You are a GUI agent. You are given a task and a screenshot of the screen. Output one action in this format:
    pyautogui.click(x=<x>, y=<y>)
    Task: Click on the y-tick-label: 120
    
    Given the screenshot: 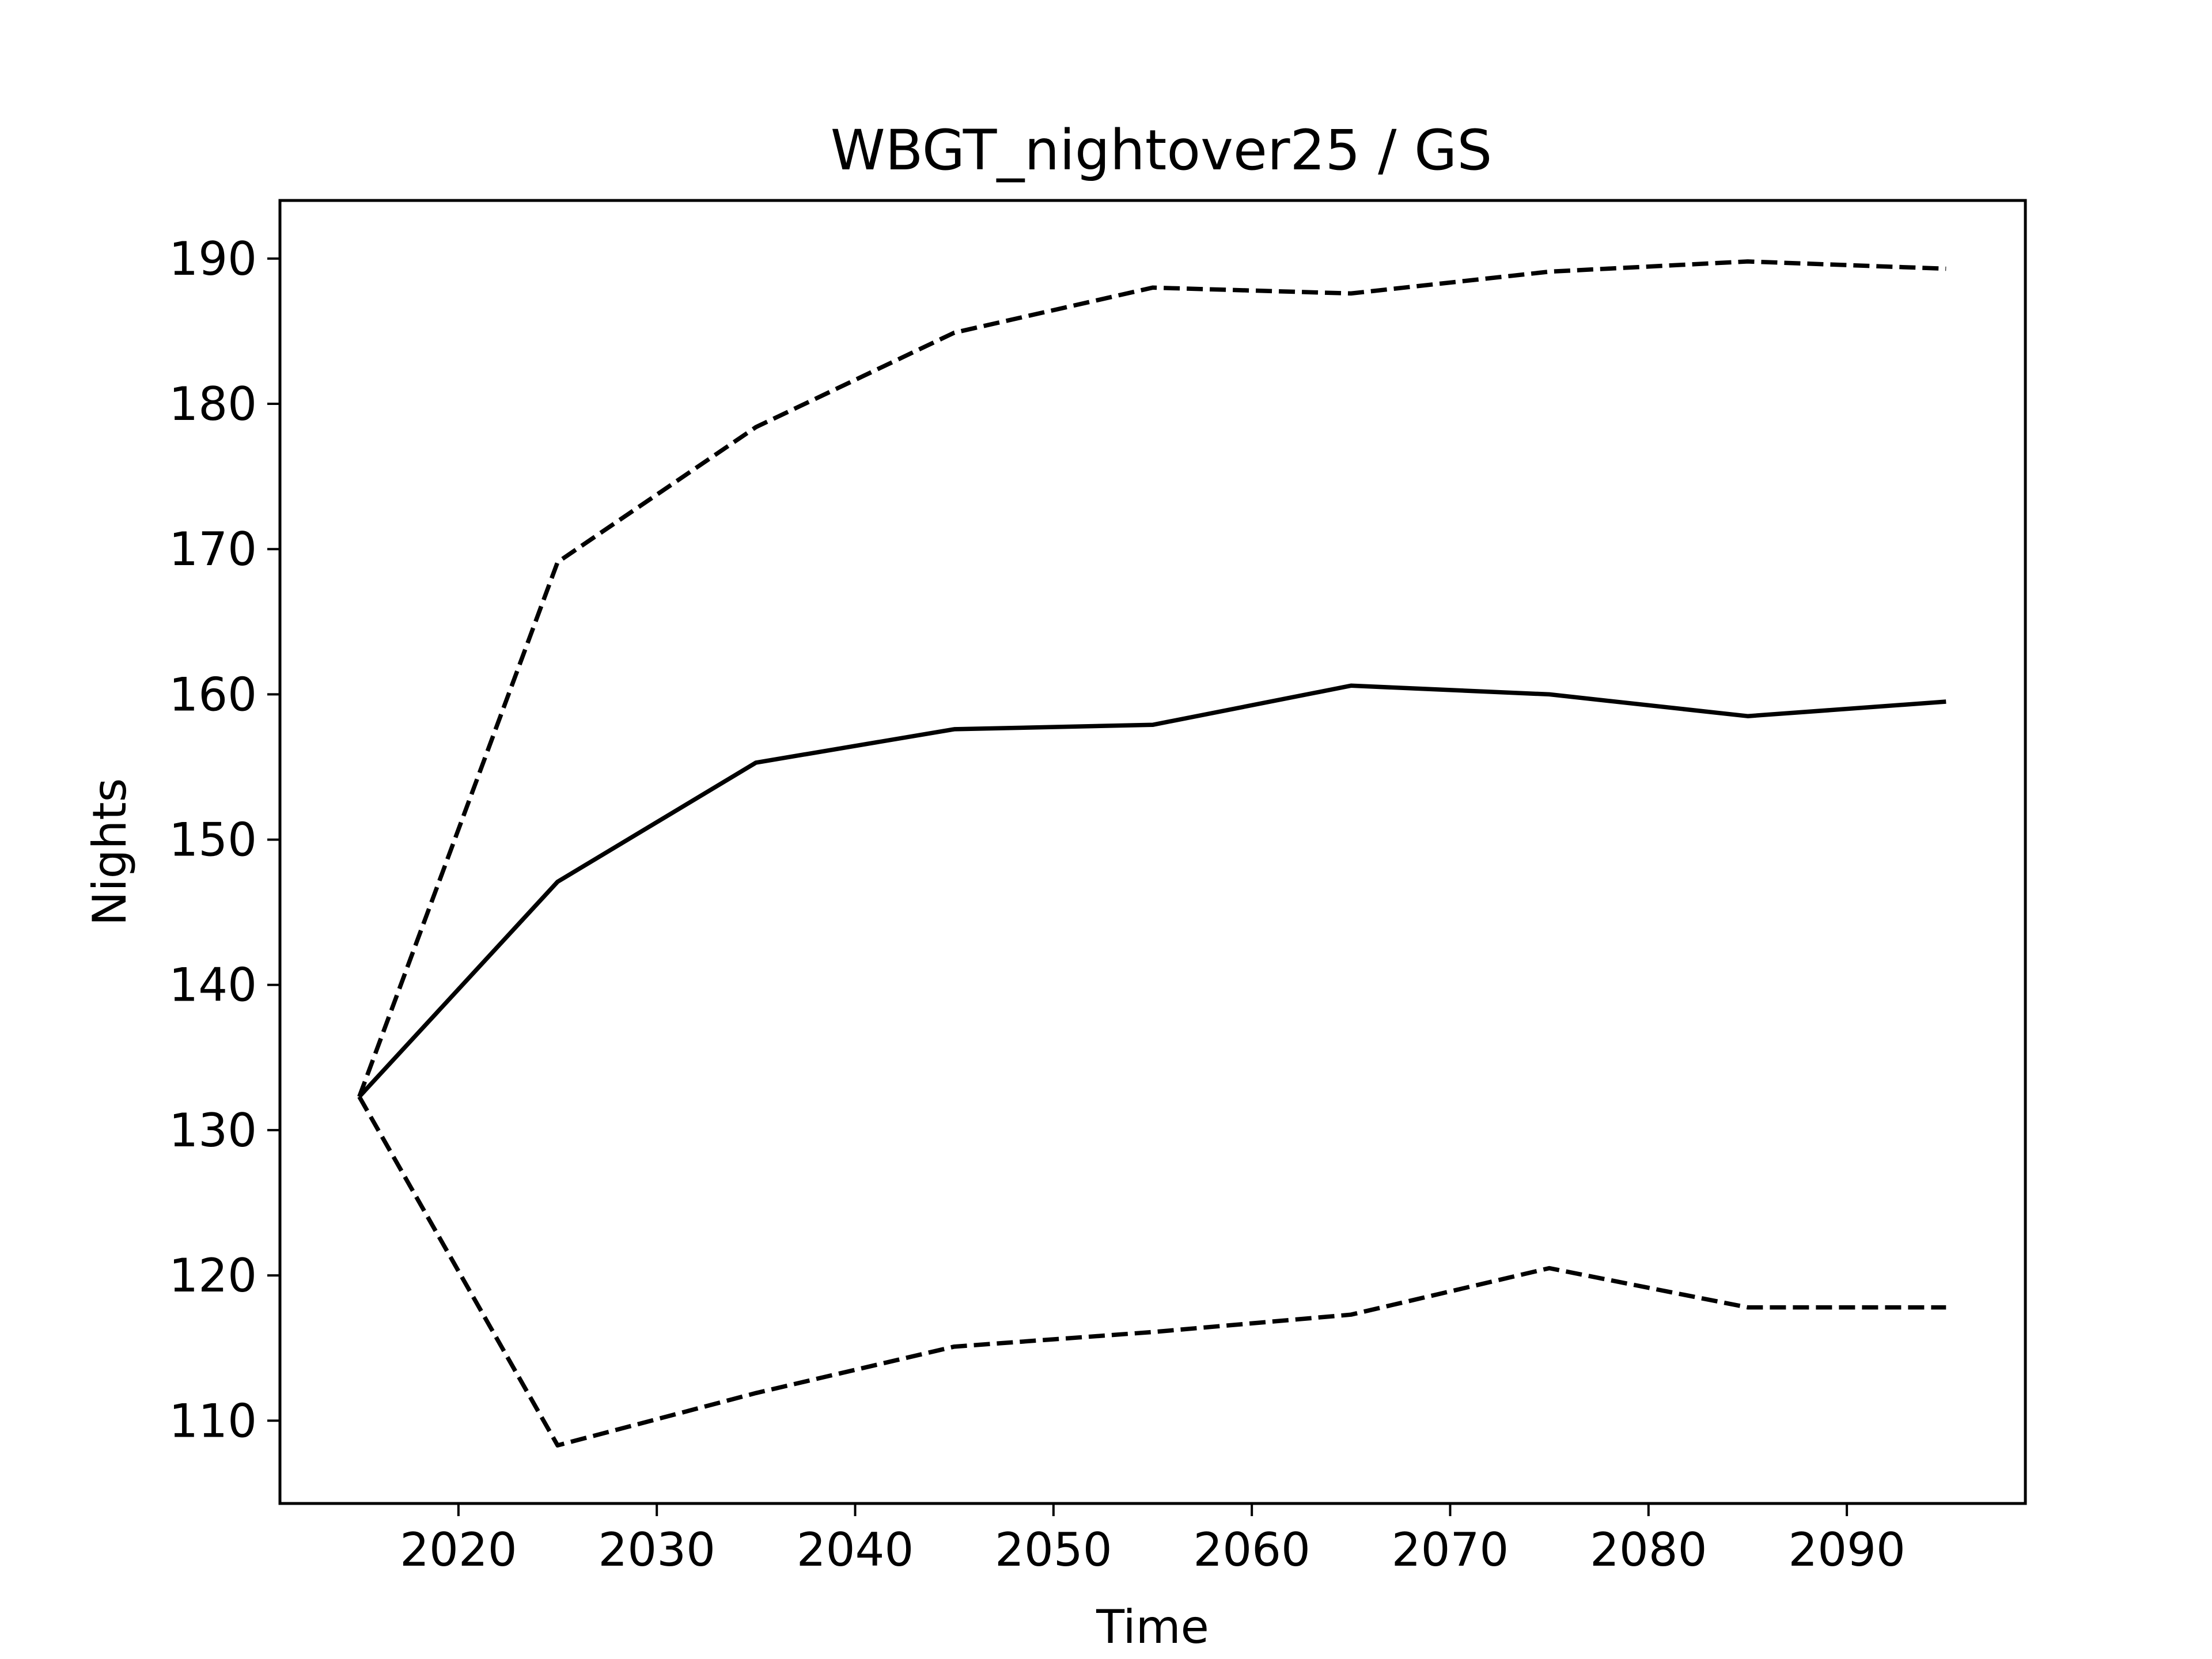 What is the action you would take?
    pyautogui.click(x=213, y=1275)
    